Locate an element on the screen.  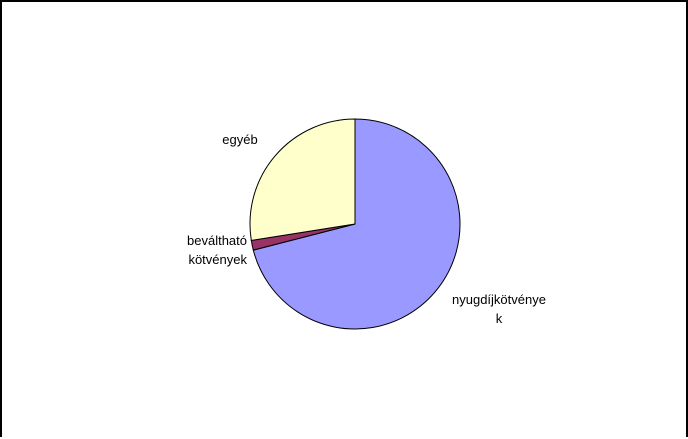
slice-label-line: k is located at coordinates (499, 318).